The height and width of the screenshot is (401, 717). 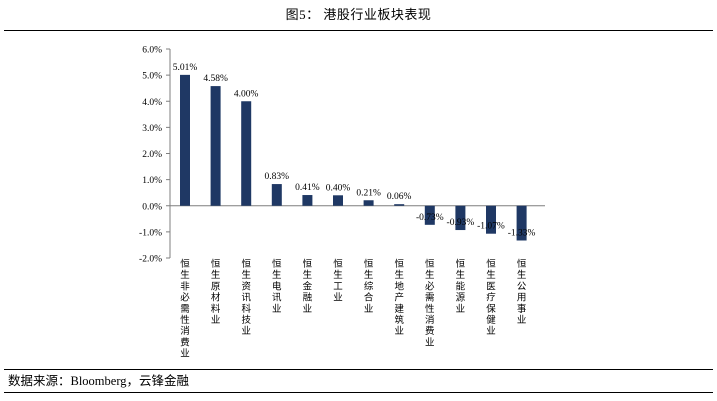 What do you see at coordinates (185, 309) in the screenshot?
I see `x-category-label: 恒生非必需性消费业` at bounding box center [185, 309].